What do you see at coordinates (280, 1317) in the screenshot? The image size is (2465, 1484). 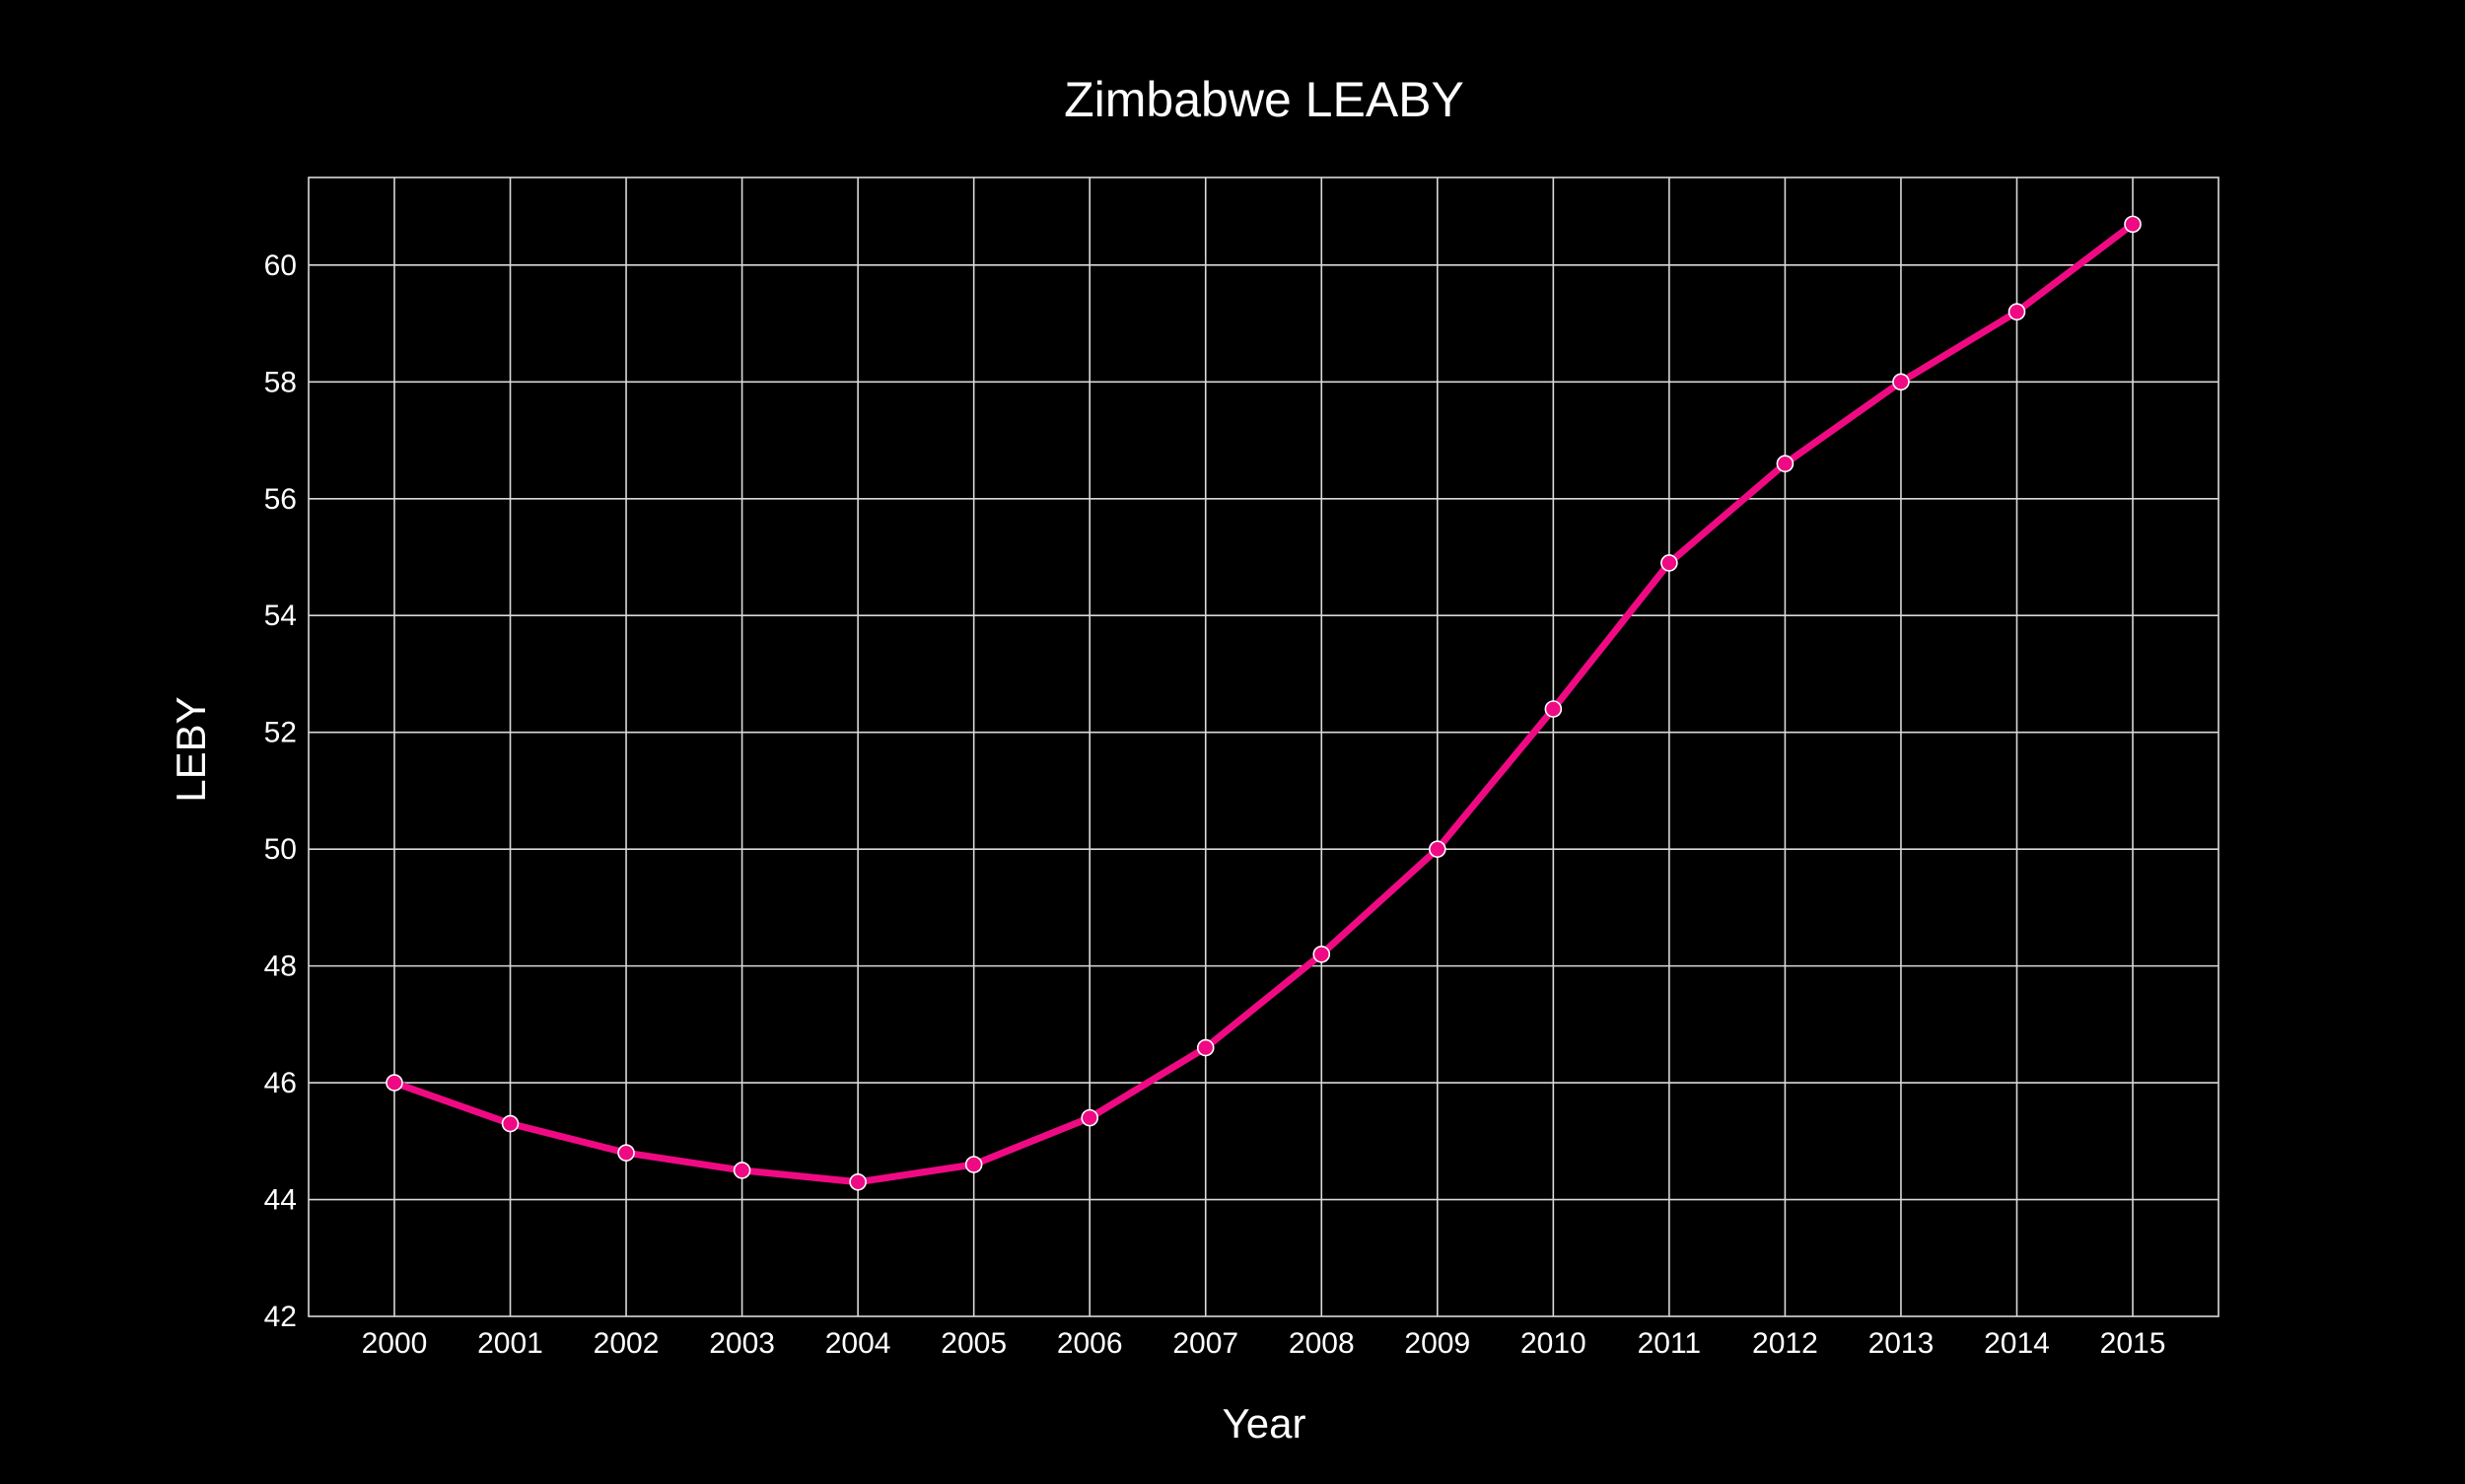 I see `y-tick-label: 42` at bounding box center [280, 1317].